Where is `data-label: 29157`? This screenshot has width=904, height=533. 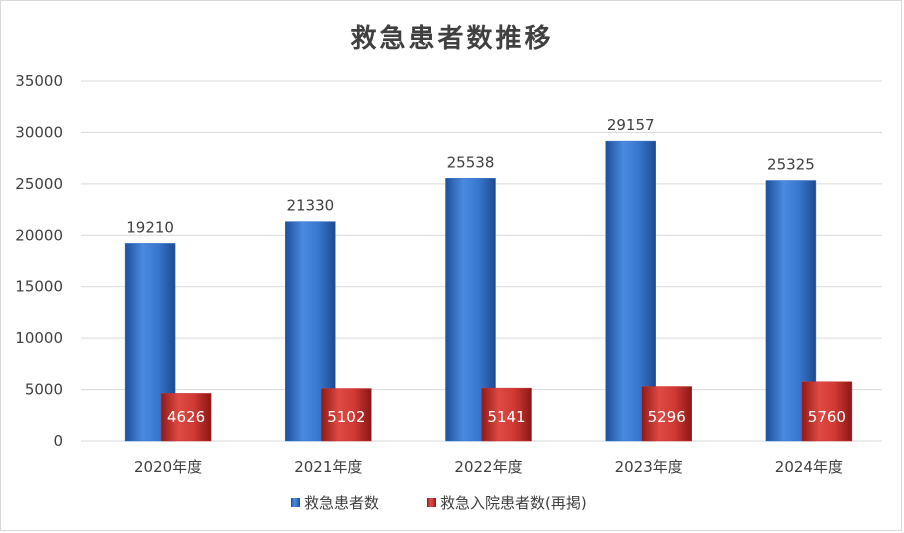 data-label: 29157 is located at coordinates (631, 125).